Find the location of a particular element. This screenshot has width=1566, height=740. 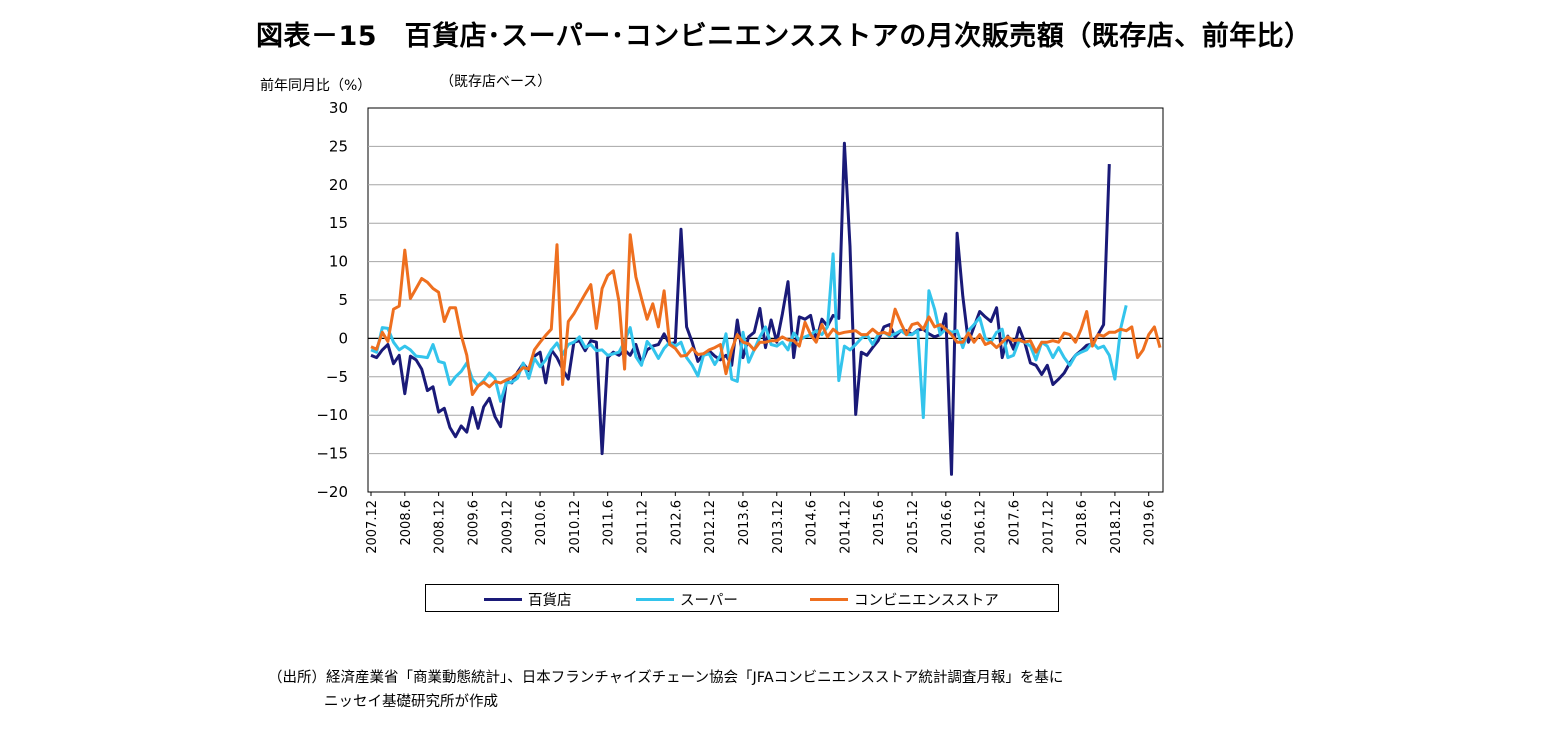

x-tick-label: 2014.12 is located at coordinates (845, 527).